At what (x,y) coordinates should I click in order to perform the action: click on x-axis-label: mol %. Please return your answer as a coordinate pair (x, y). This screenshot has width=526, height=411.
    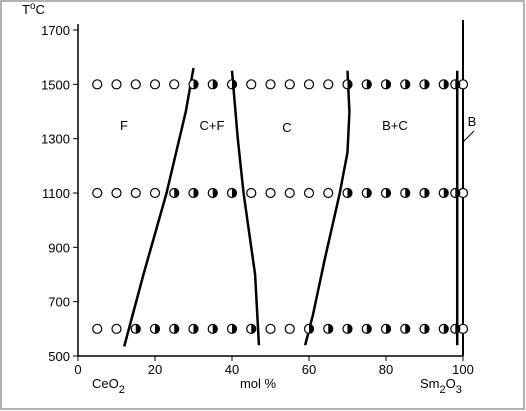
    Looking at the image, I should click on (258, 383).